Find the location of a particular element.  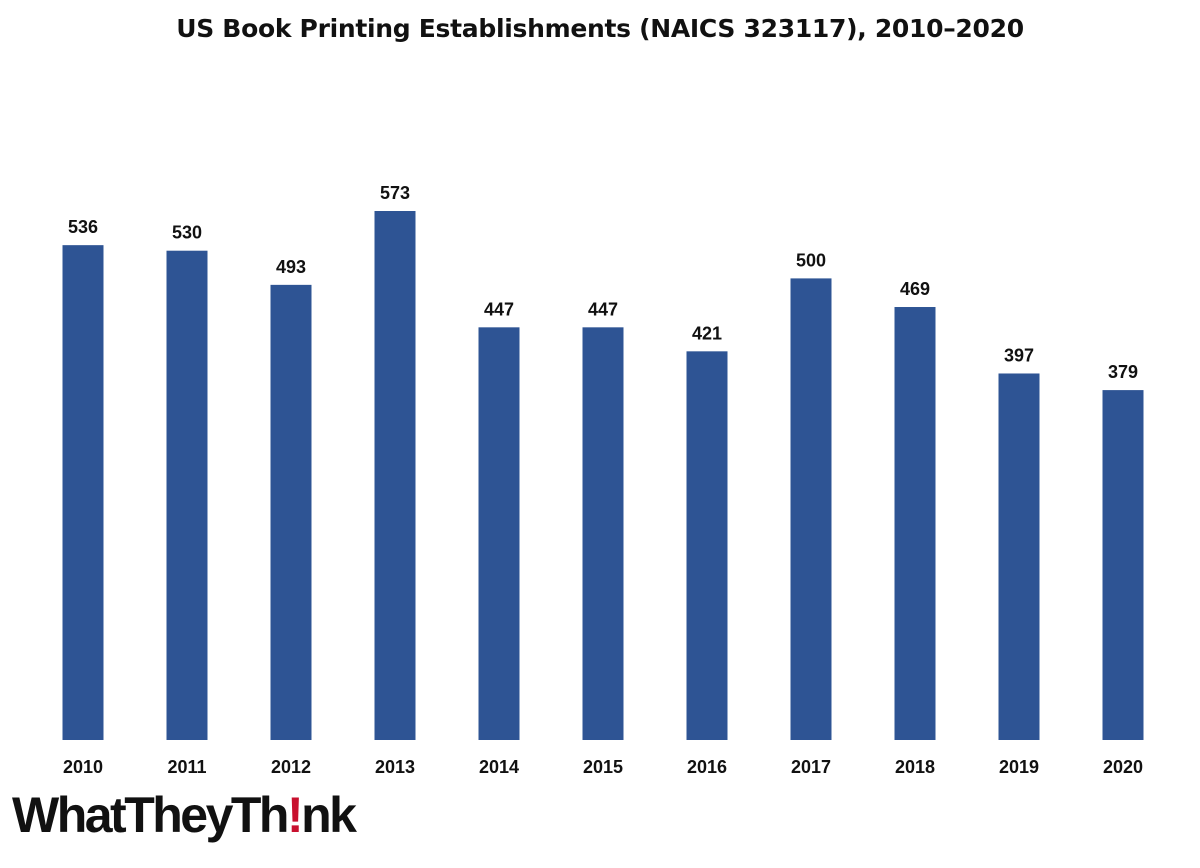

x-tick-label-2011: 2011 is located at coordinates (186, 767).